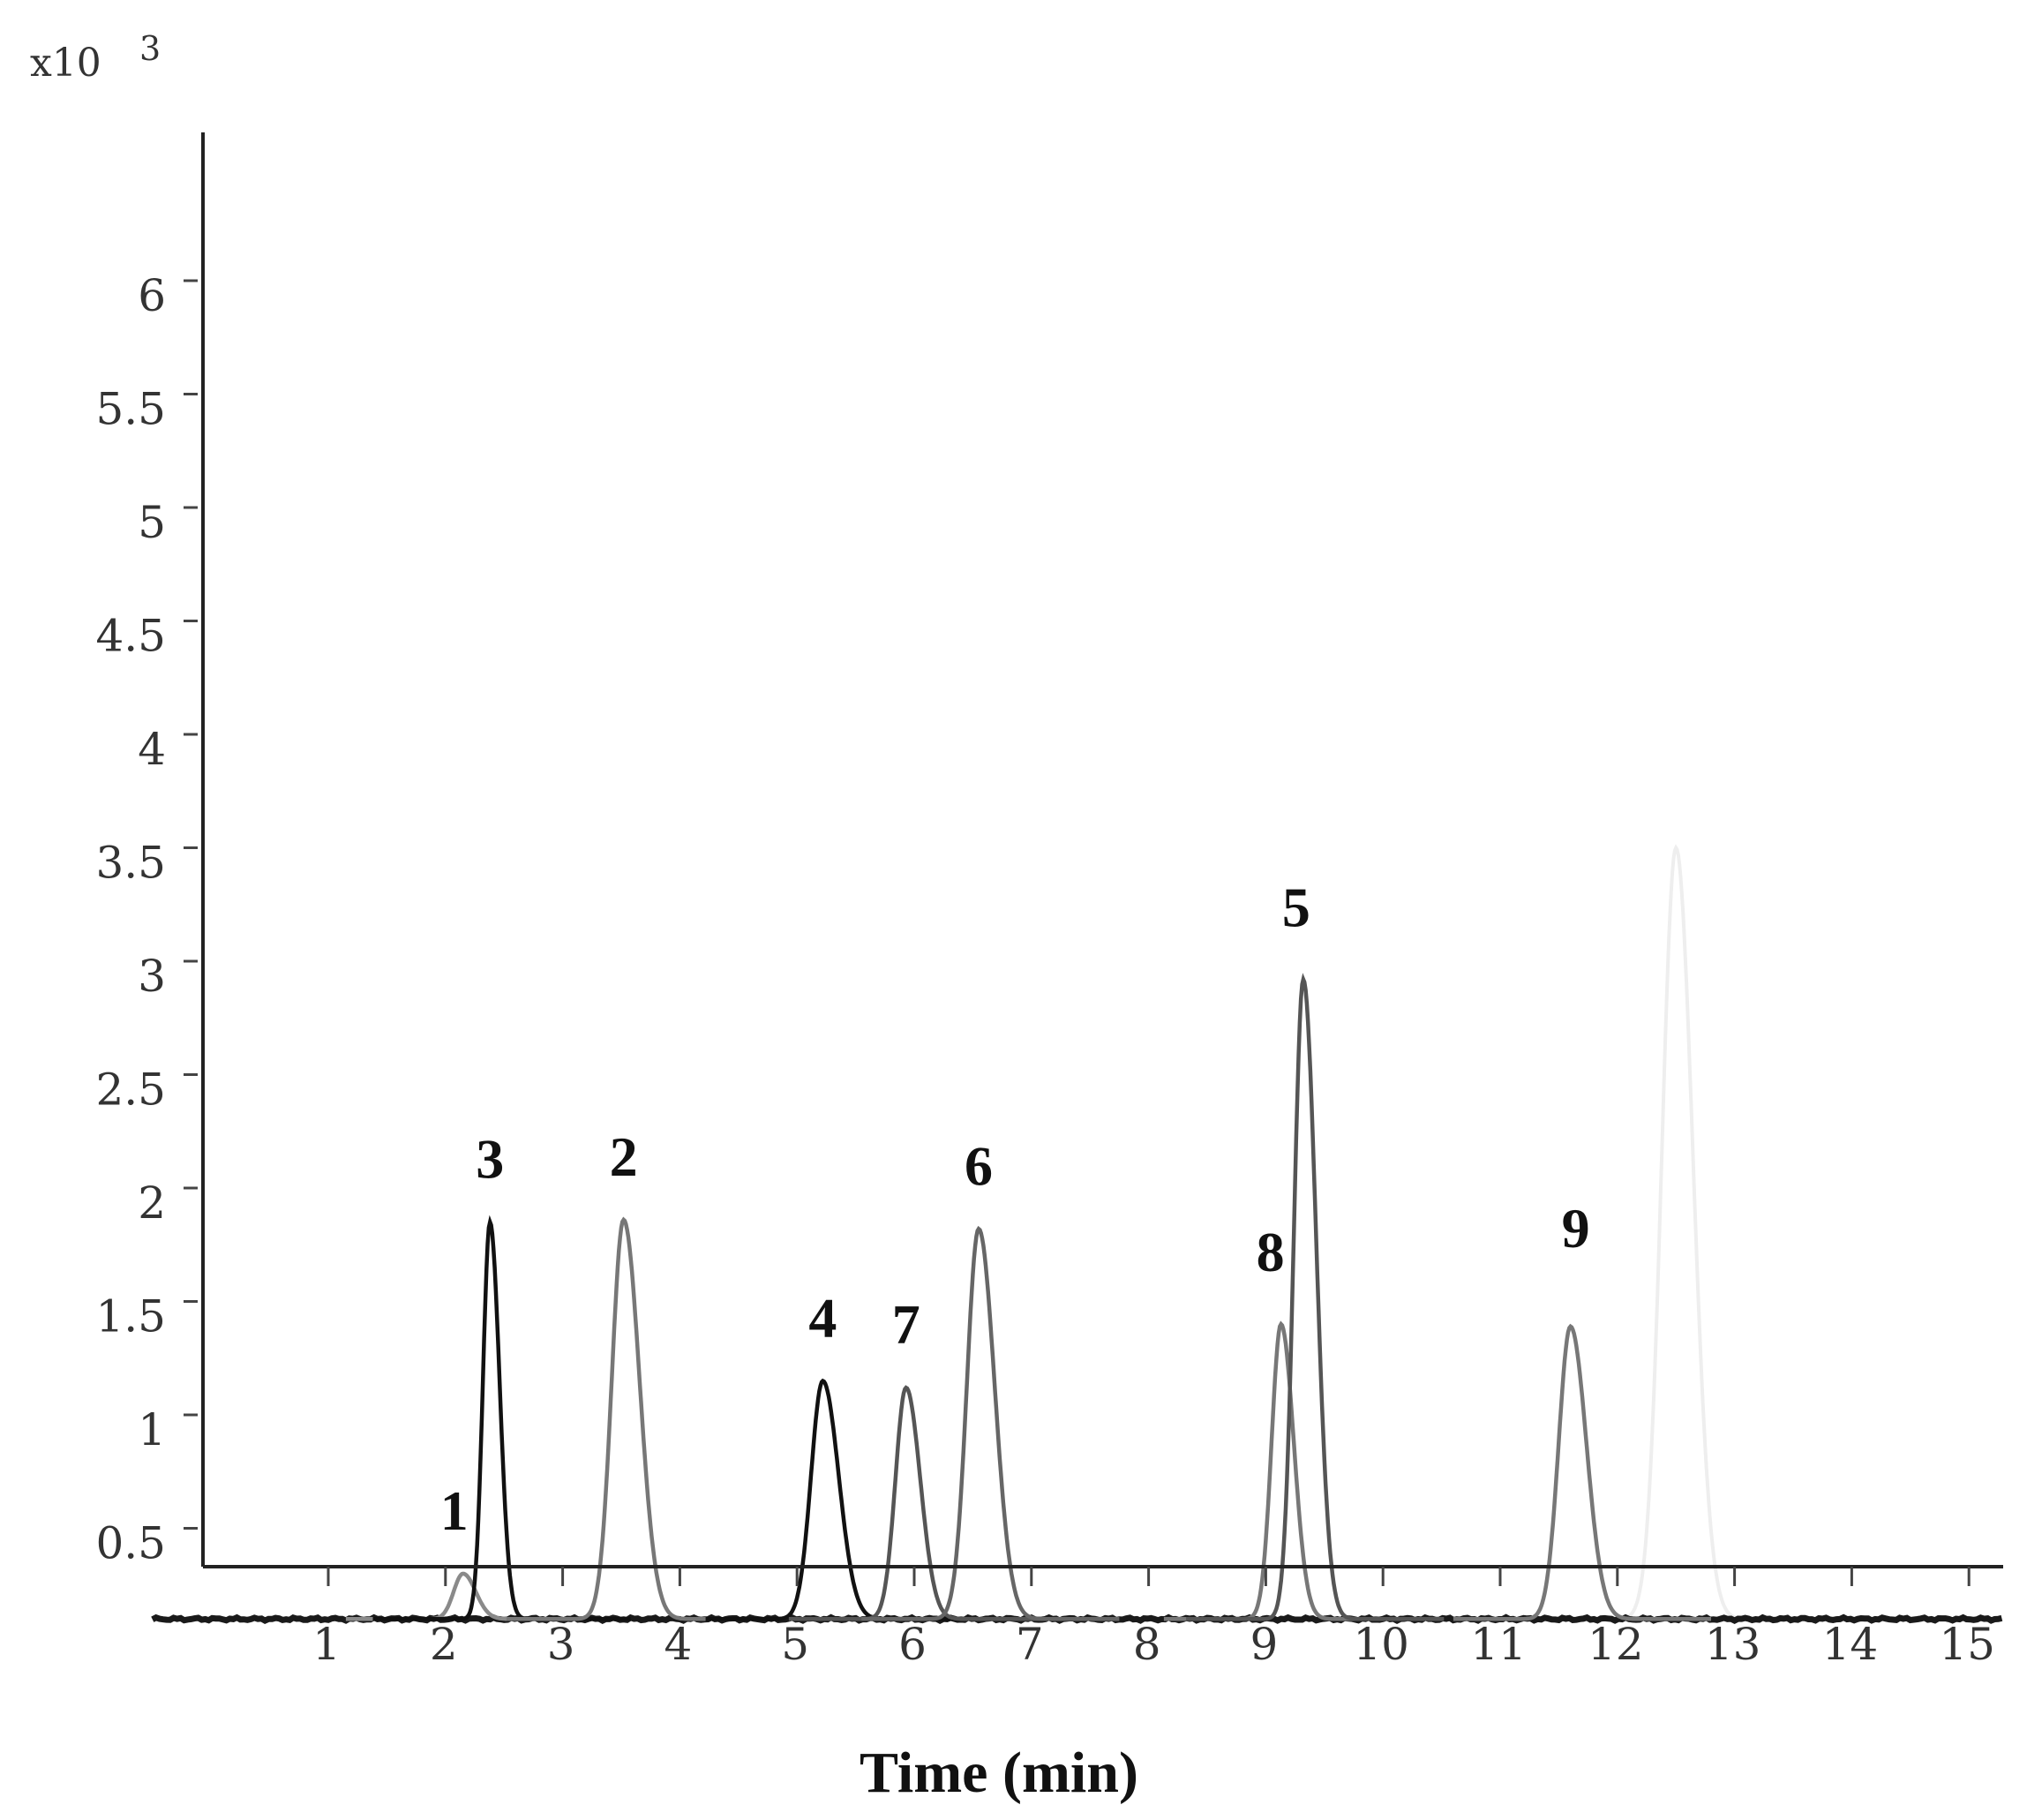 The image size is (2027, 1820). Describe the element at coordinates (1616, 1644) in the screenshot. I see `x-tick-label: 12` at that location.